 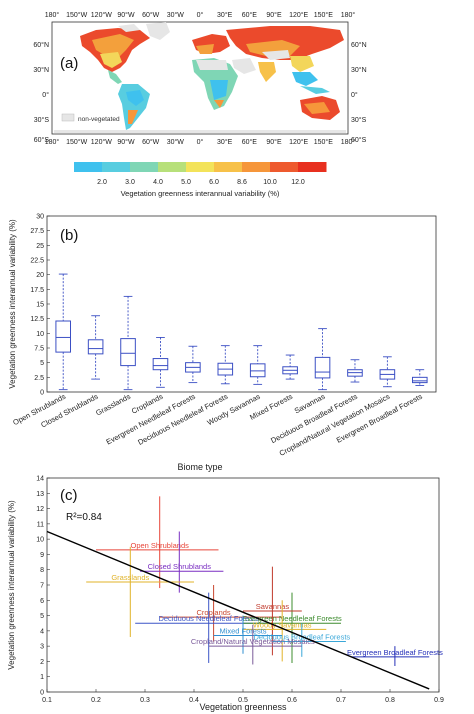 What do you see at coordinates (37, 319) in the screenshot?
I see `panel-b-ytick: 12.5` at bounding box center [37, 319].